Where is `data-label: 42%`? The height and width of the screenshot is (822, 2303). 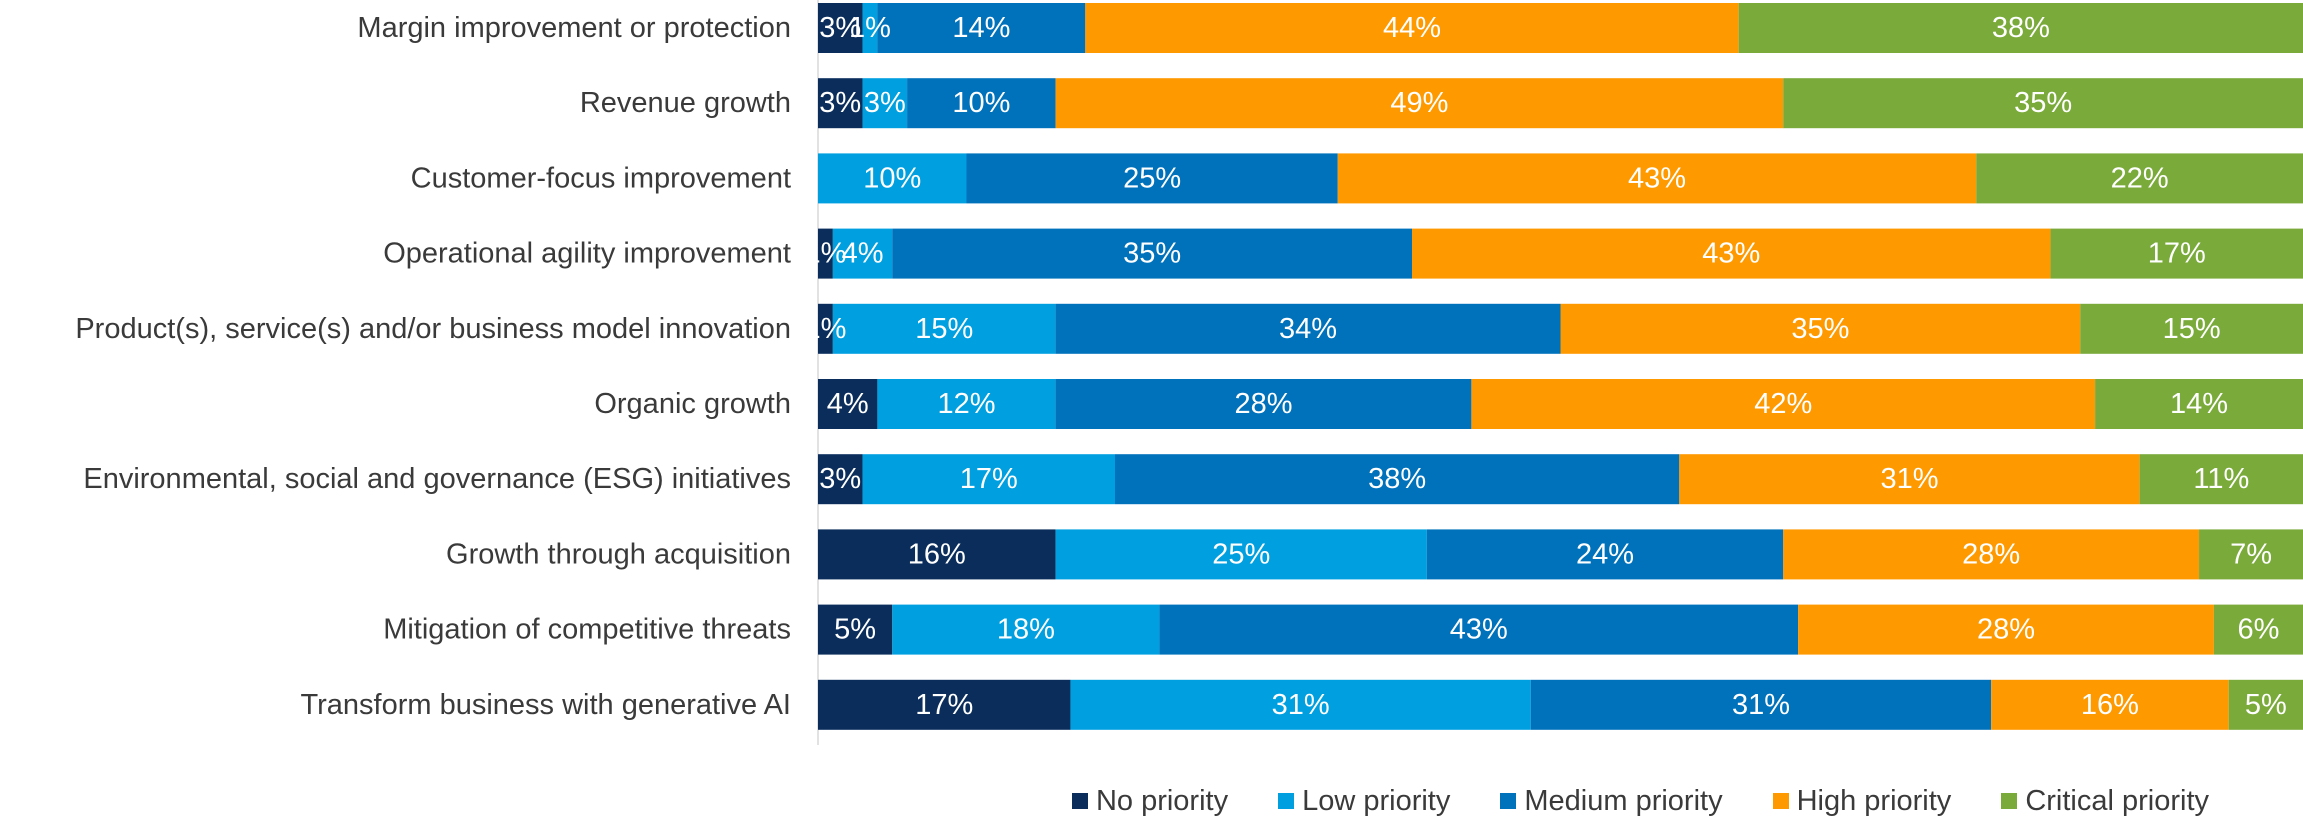 data-label: 42% is located at coordinates (1783, 404).